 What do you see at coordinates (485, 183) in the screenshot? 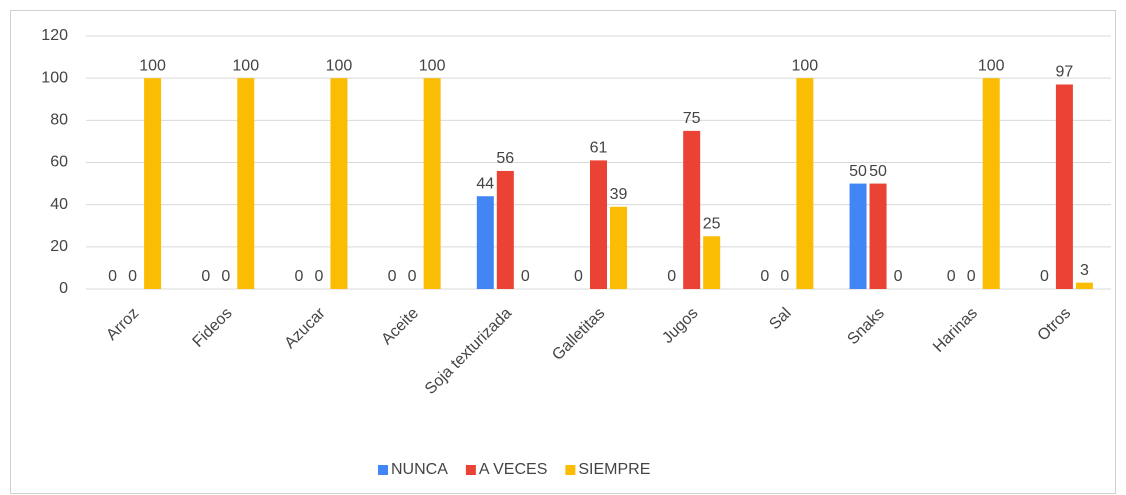
I see `data-label: 44` at bounding box center [485, 183].